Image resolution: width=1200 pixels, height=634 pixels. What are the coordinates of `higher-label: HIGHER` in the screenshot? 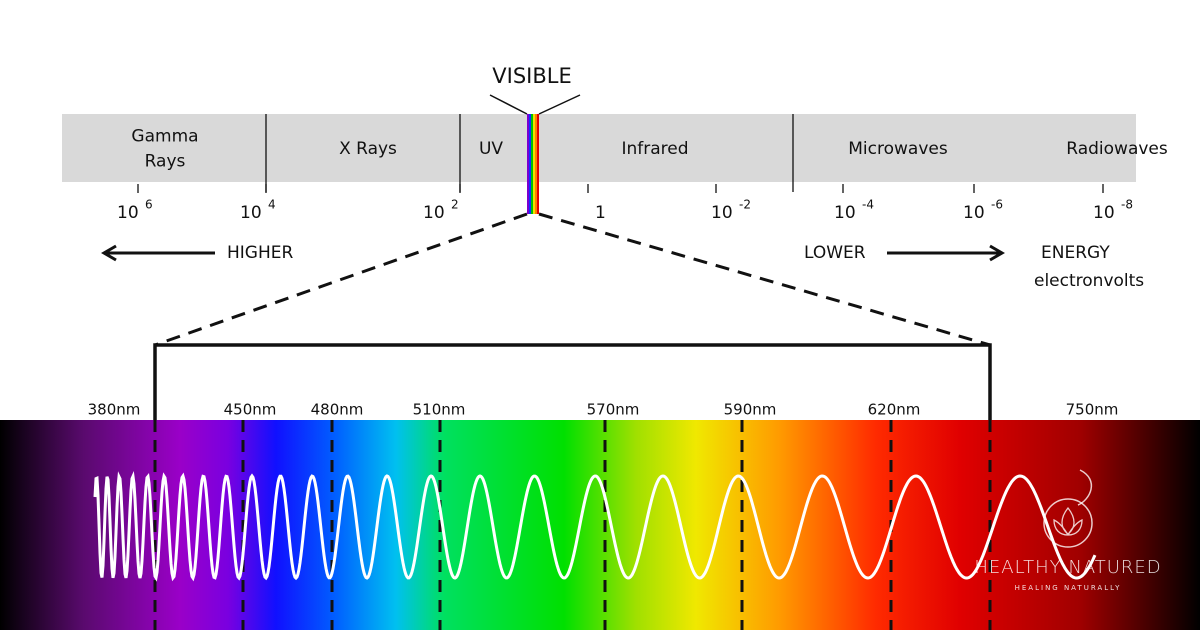 It's located at (260, 253).